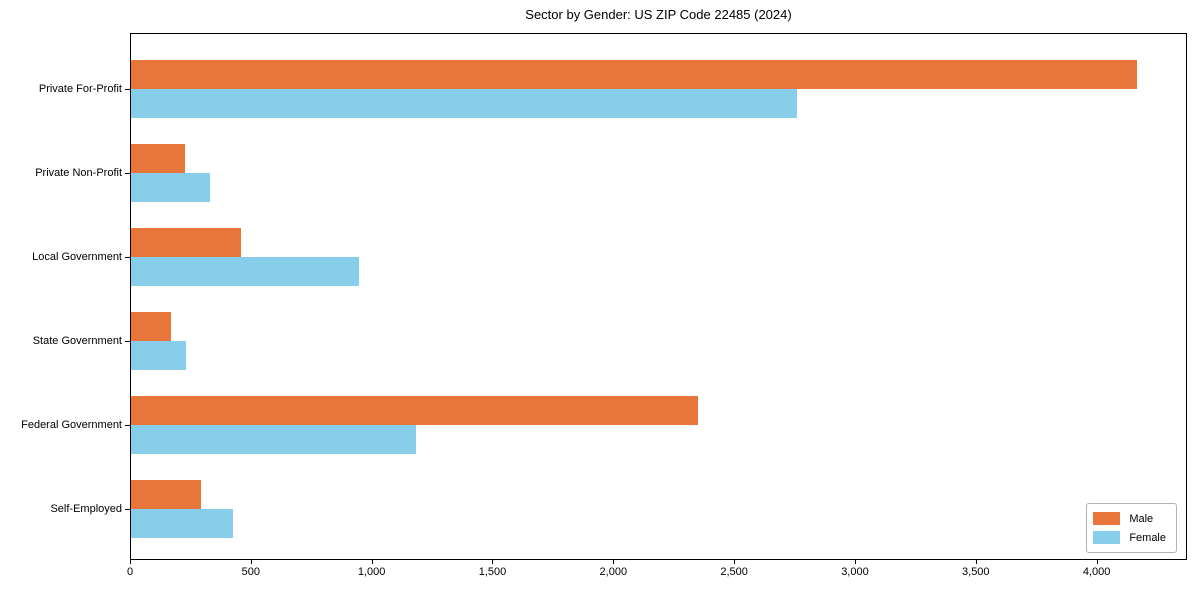 Image resolution: width=1200 pixels, height=600 pixels. What do you see at coordinates (86, 509) in the screenshot?
I see `category-label: Self-Employed` at bounding box center [86, 509].